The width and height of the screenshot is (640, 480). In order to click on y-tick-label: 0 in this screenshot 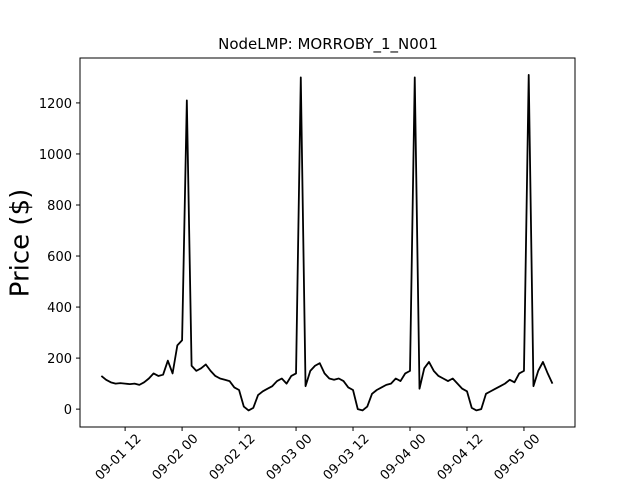, I will do `click(68, 410)`.